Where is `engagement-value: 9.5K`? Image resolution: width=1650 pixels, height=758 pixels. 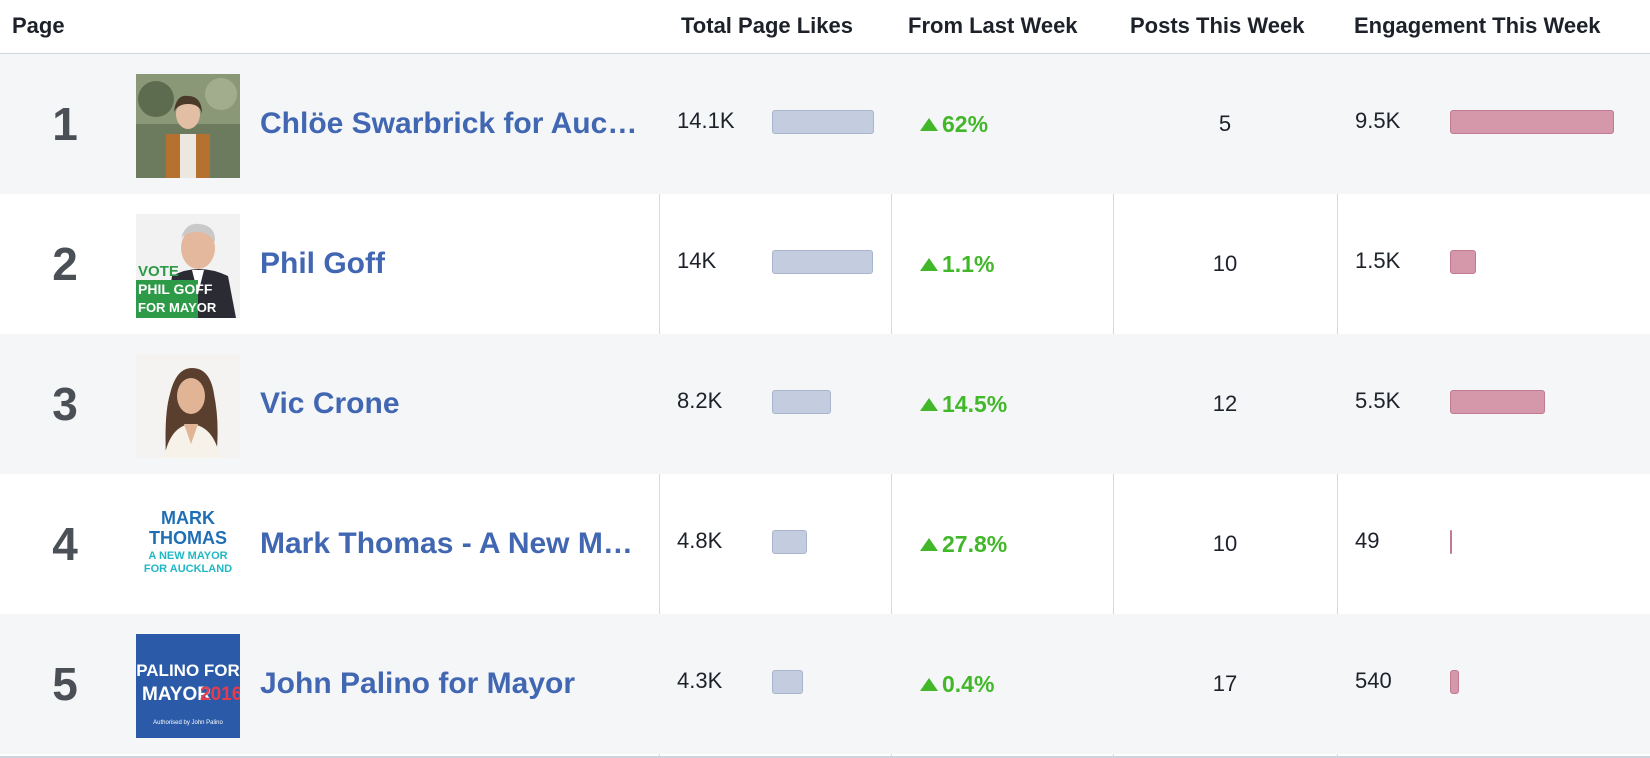 engagement-value: 9.5K is located at coordinates (1378, 120).